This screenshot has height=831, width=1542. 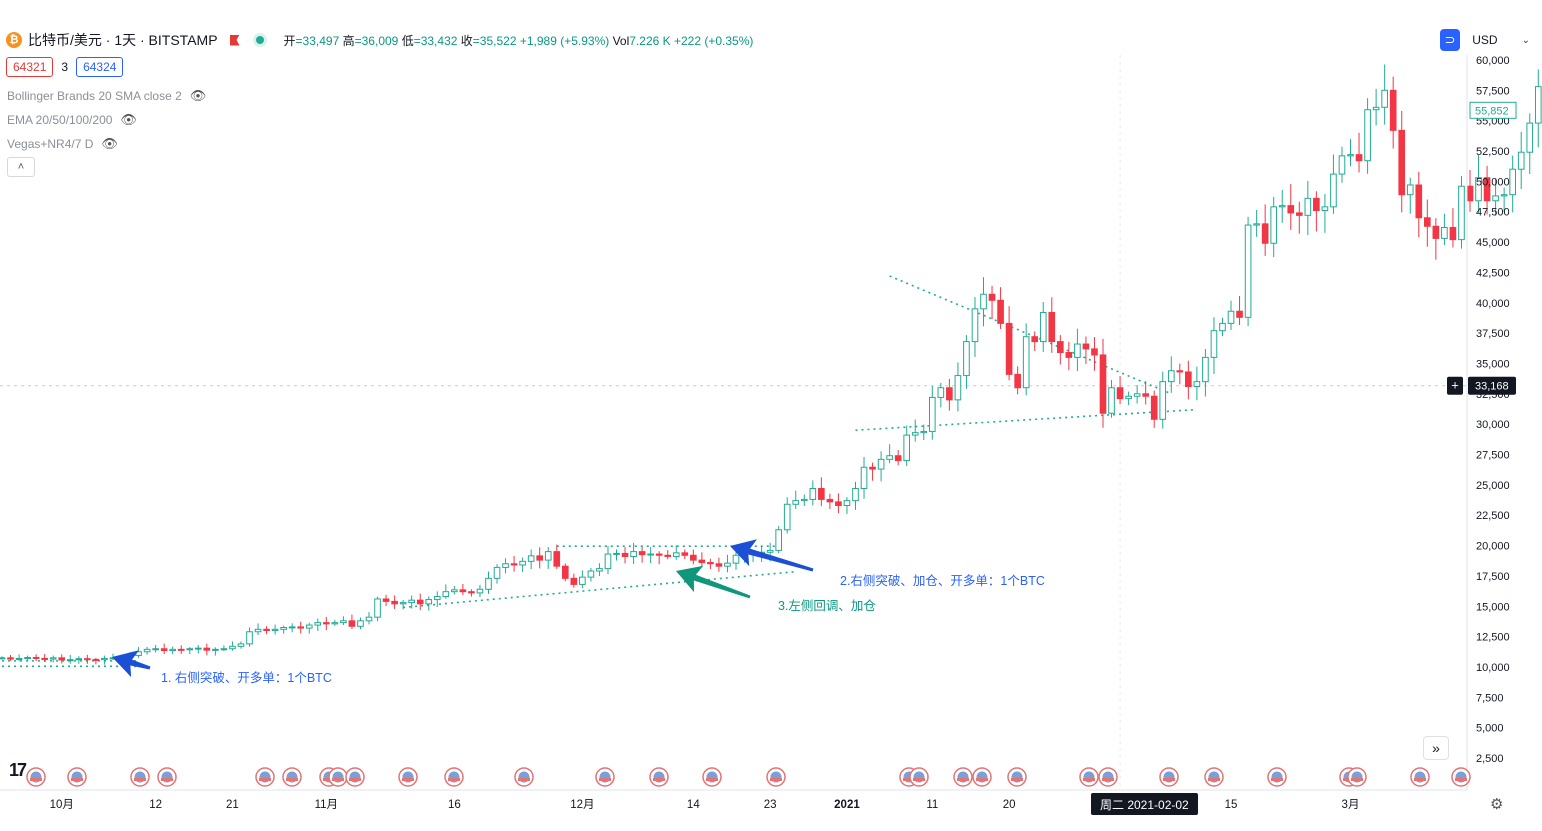 What do you see at coordinates (232, 805) in the screenshot?
I see `time-tick-label: 21` at bounding box center [232, 805].